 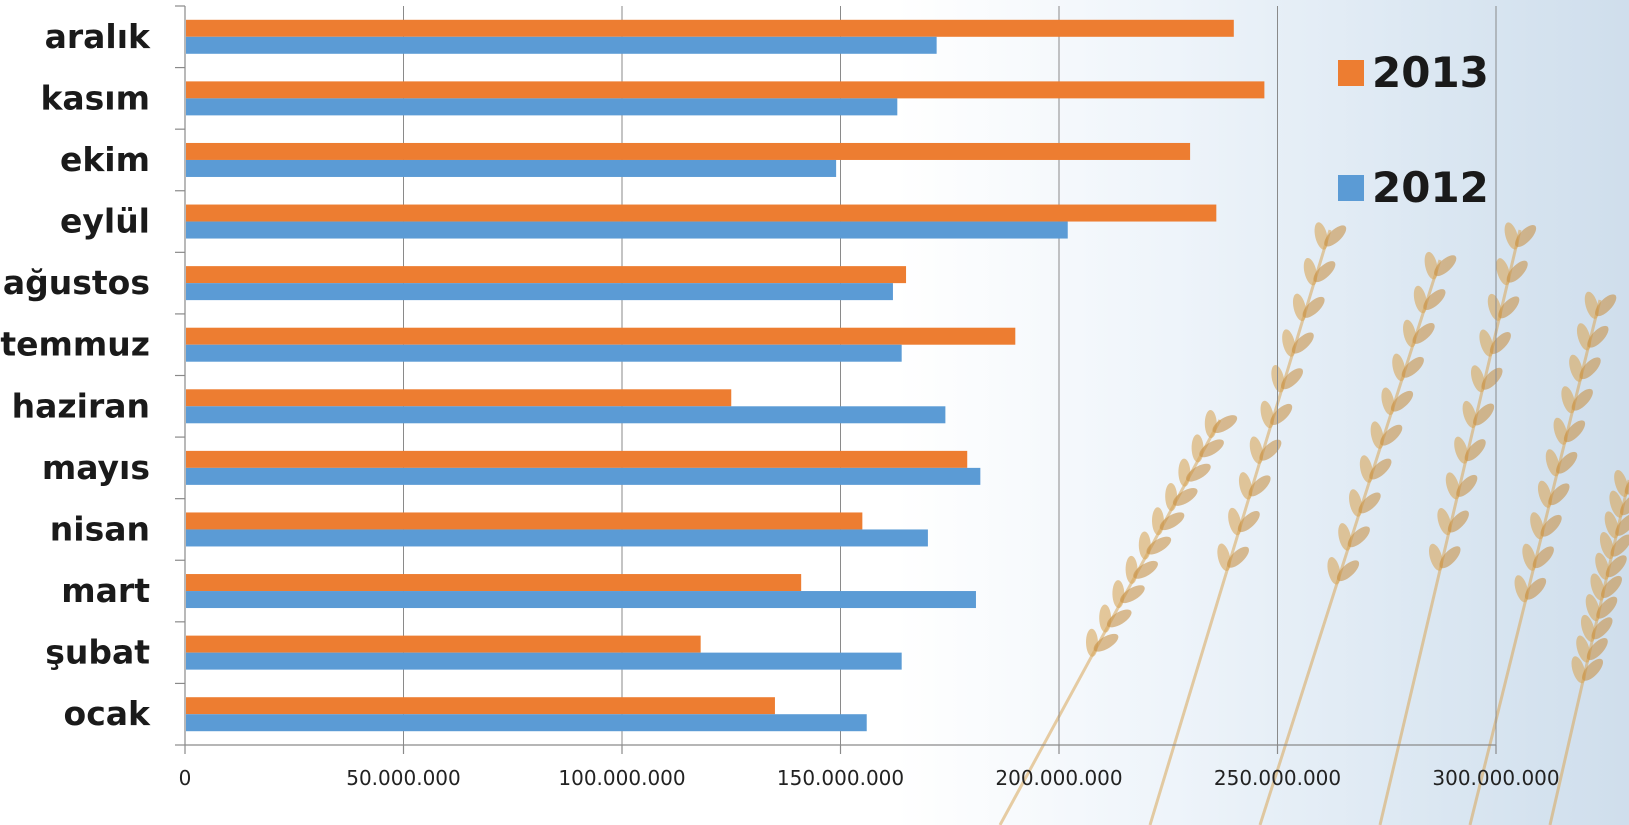 I want to click on category-label: haziran, so click(x=81, y=405).